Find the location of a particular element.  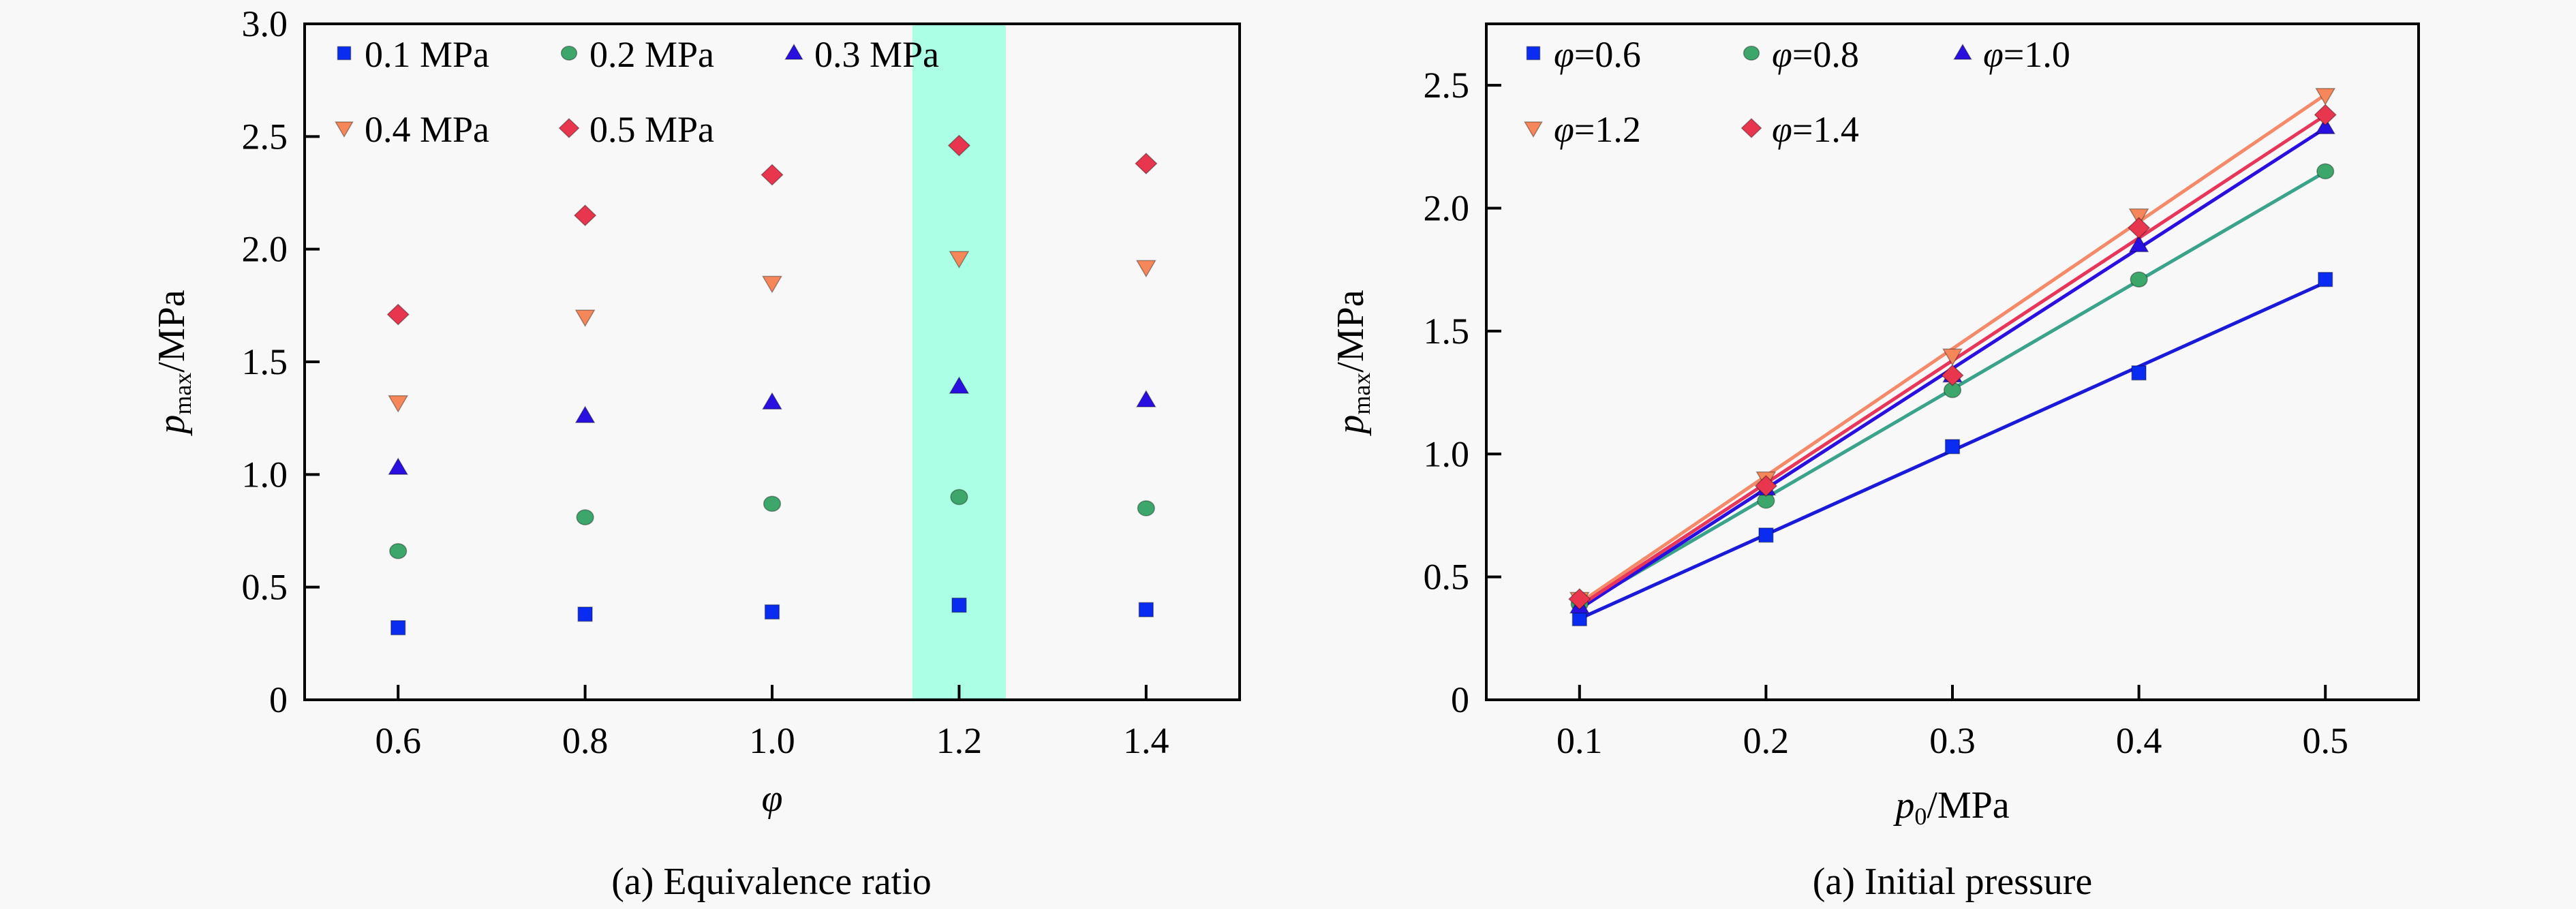

caption: (a) Equivalence ratio is located at coordinates (772, 882).